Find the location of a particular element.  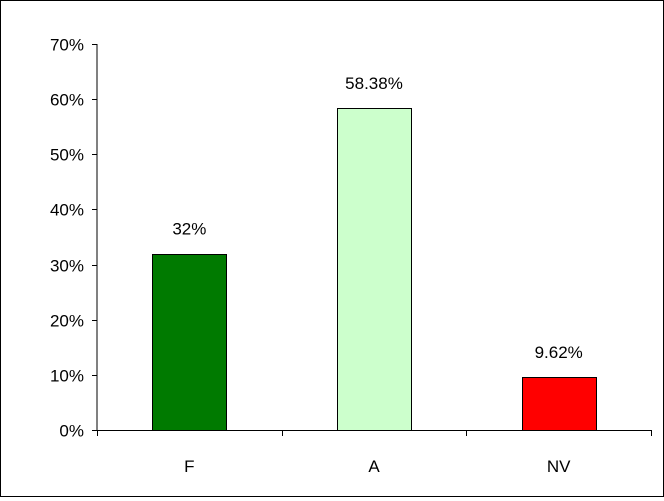

x-category-label-nv: NV is located at coordinates (559, 466).